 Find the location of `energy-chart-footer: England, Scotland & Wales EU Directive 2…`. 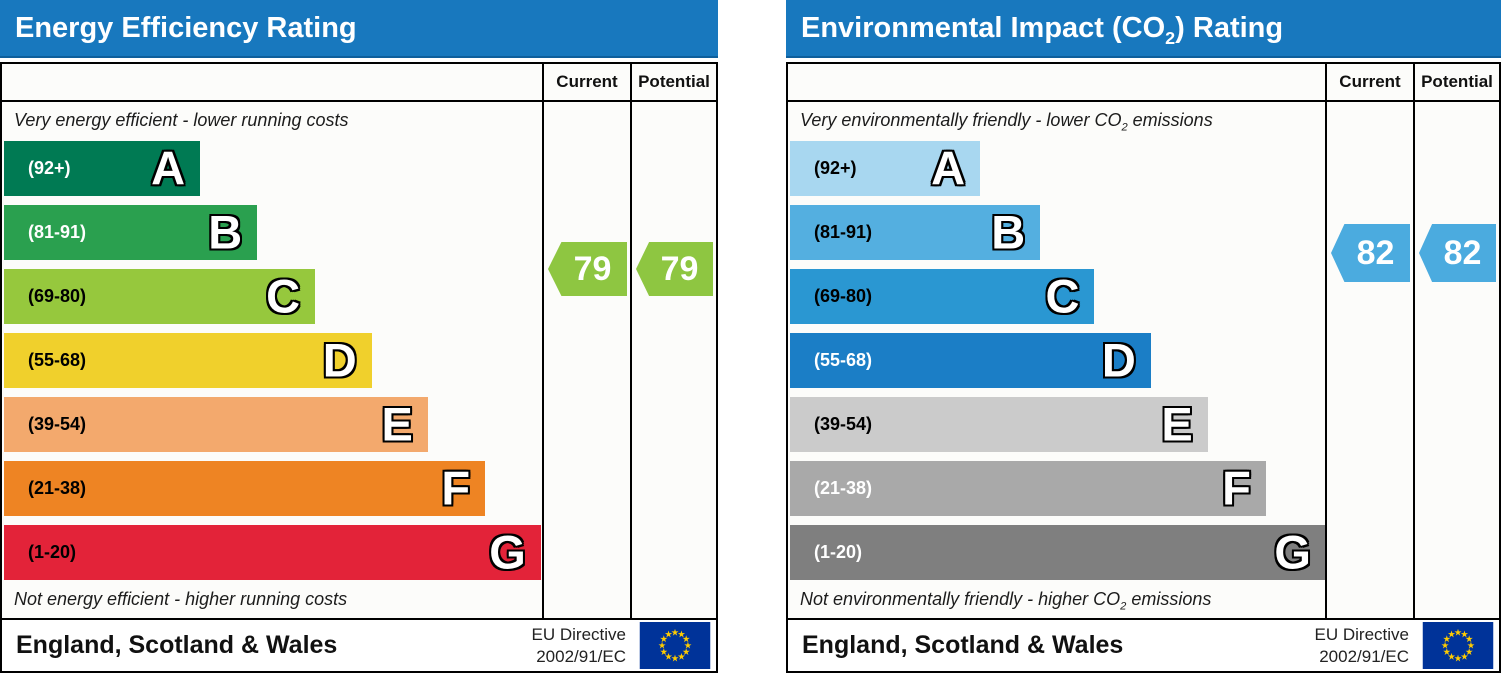

energy-chart-footer: England, Scotland & Wales EU Directive 2… is located at coordinates (359, 644).